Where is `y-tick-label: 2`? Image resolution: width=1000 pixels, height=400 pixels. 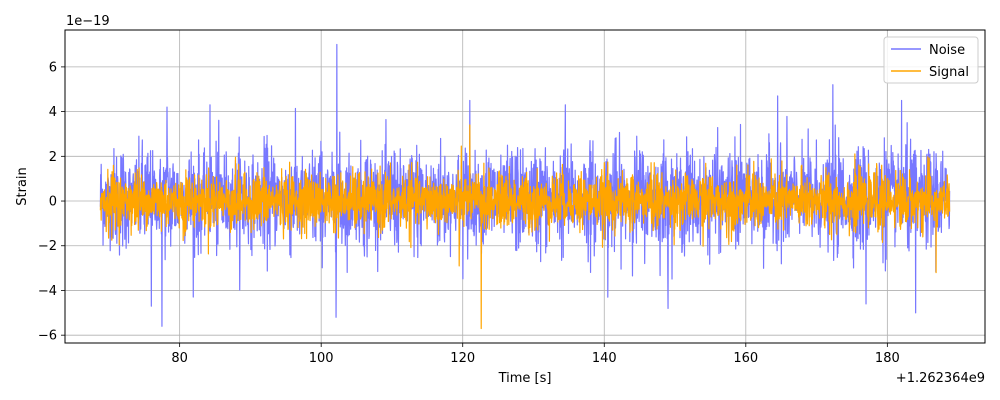
y-tick-label: 2 is located at coordinates (53, 157).